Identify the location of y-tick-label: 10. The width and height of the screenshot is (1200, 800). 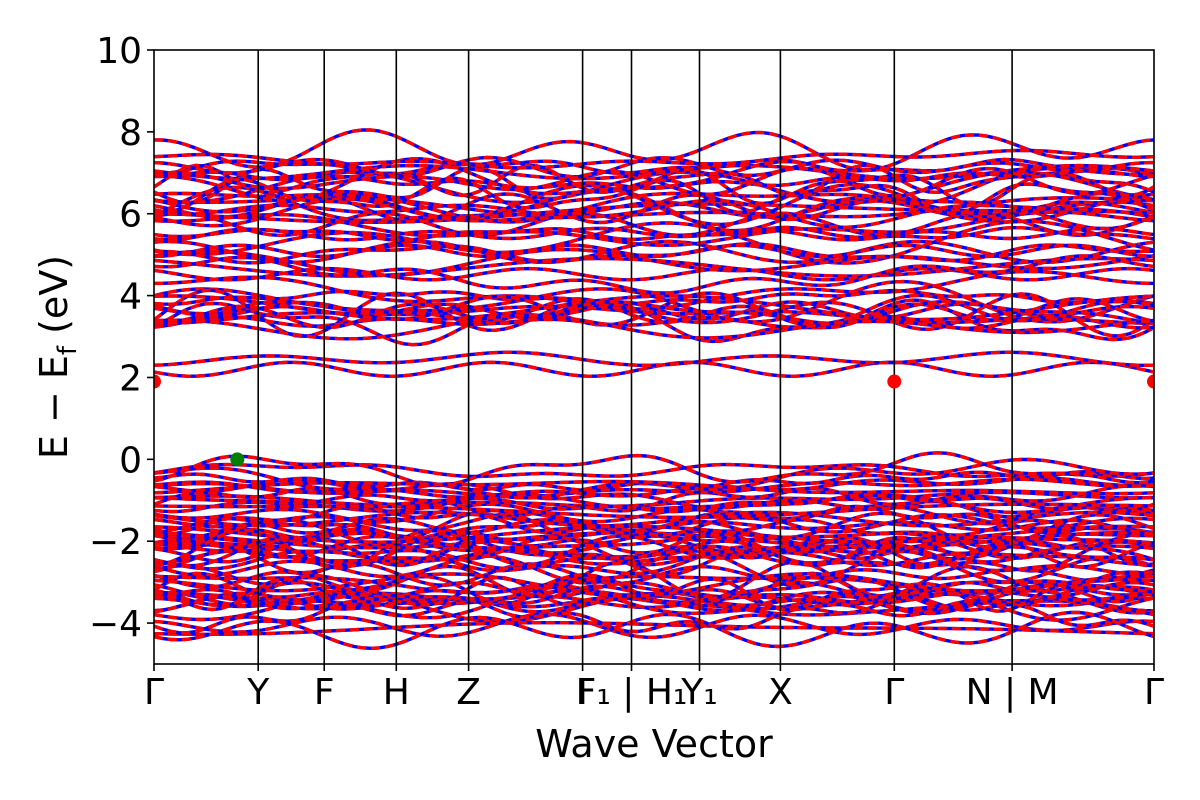
(119, 51).